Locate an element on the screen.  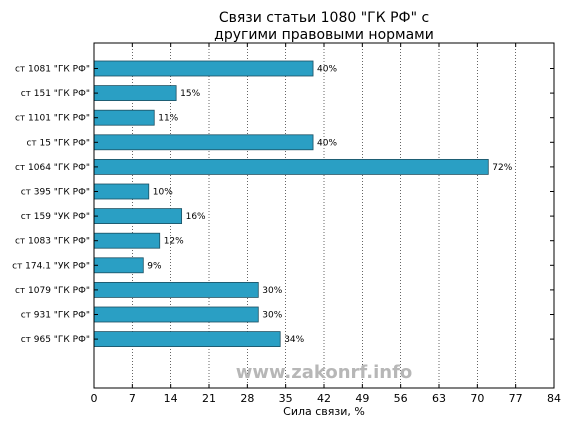
category-label: ст 151 "ГК РФ" is located at coordinates (55, 94).